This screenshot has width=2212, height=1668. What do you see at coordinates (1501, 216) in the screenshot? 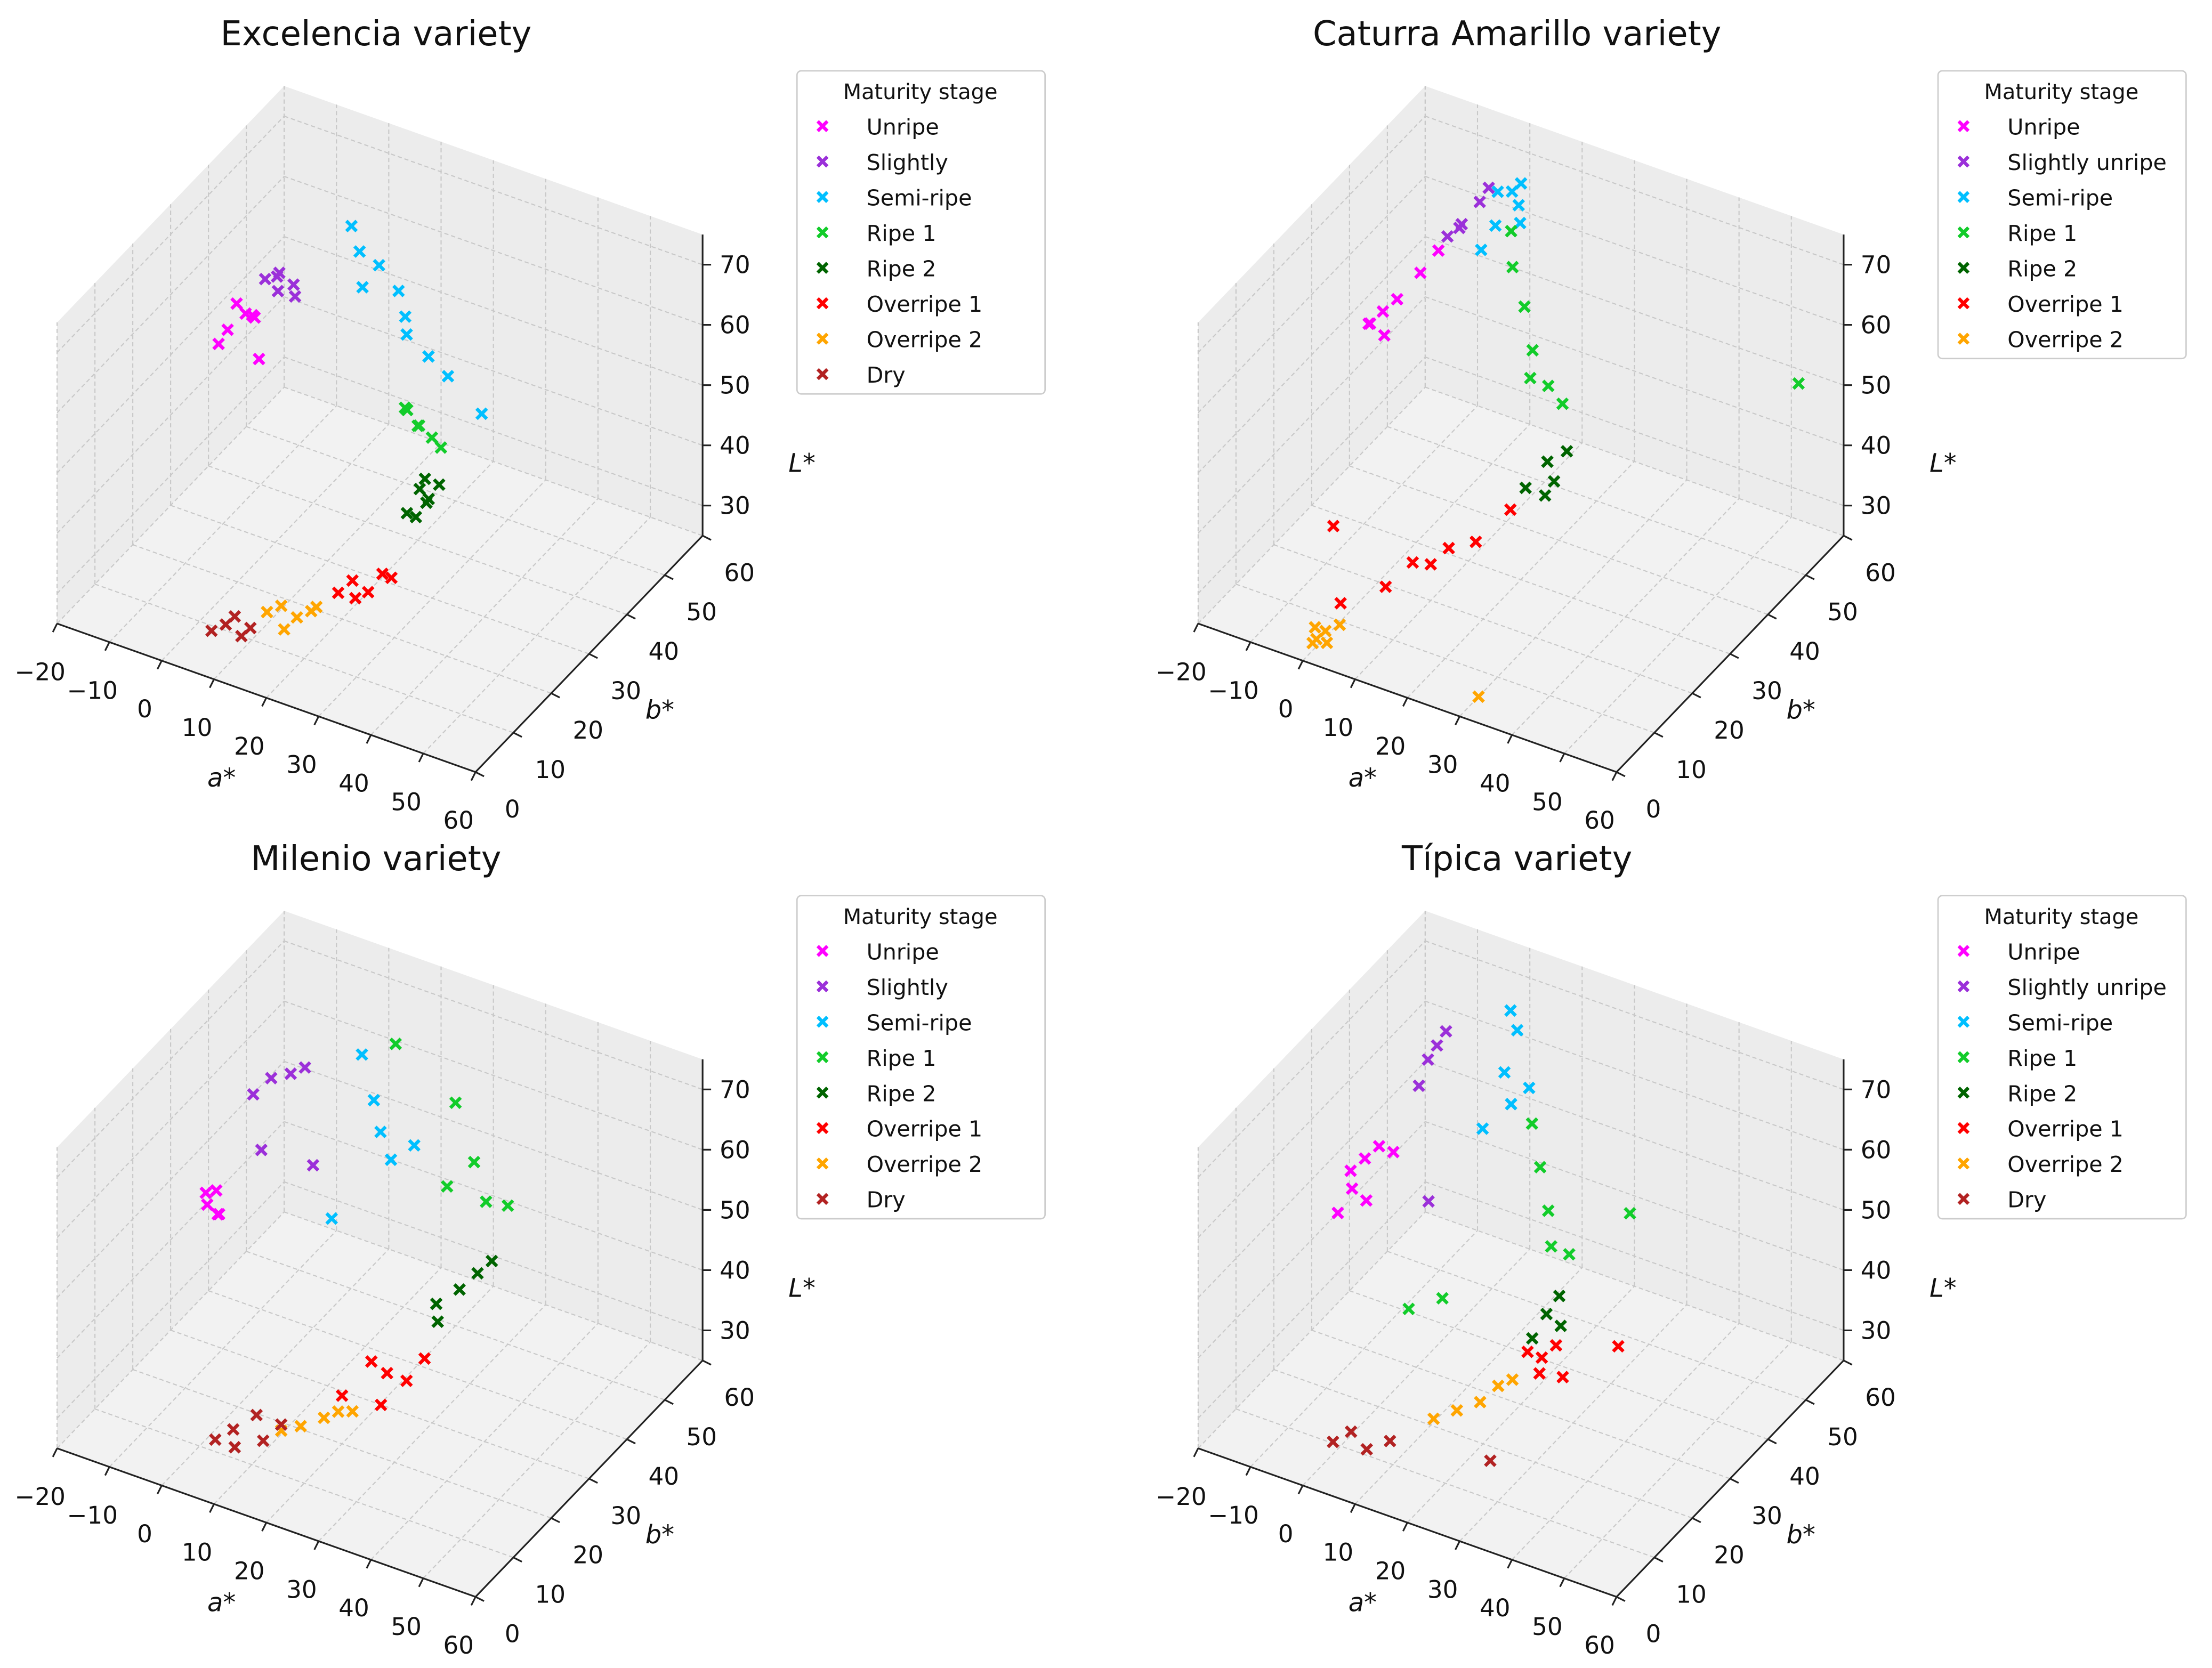
I see `series-semi-ripe` at bounding box center [1501, 216].